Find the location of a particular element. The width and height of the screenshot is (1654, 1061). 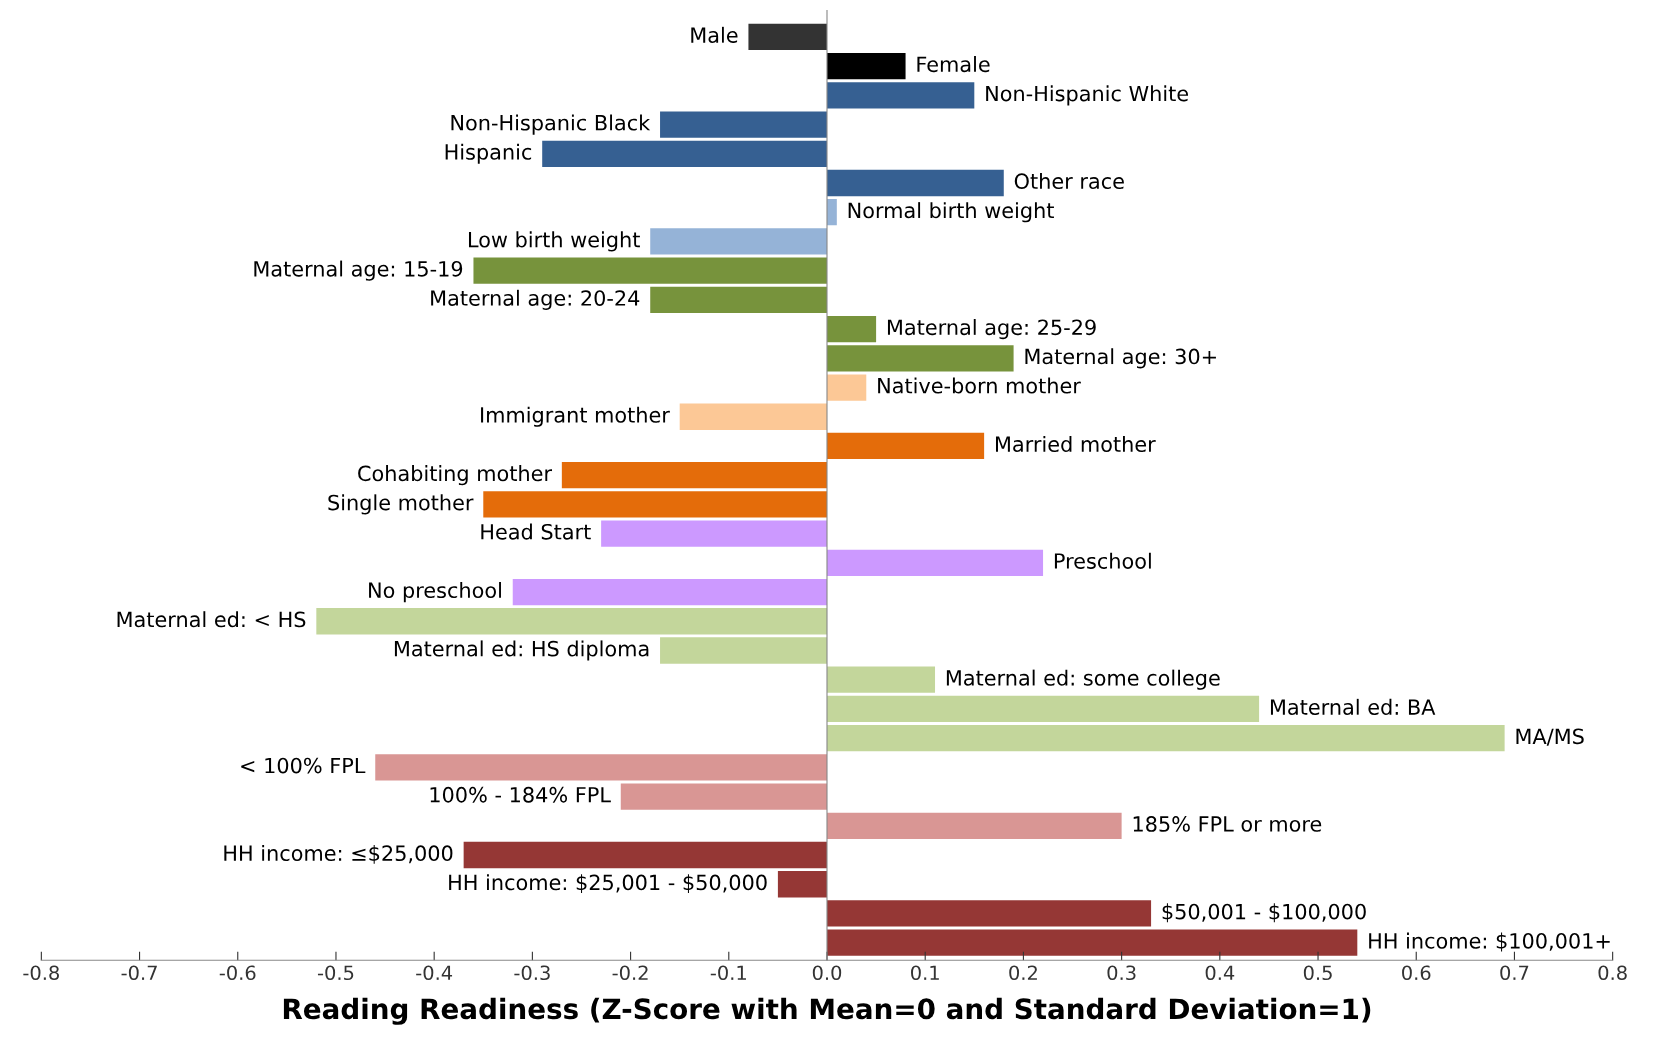

y-tick-label: < 100% FPL is located at coordinates (303, 765).